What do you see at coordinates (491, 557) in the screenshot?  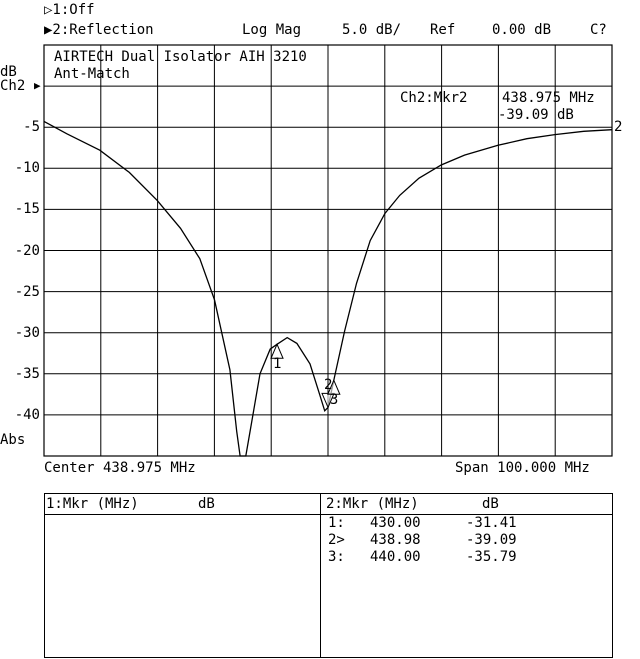 I see `marker-row-value: -35.79` at bounding box center [491, 557].